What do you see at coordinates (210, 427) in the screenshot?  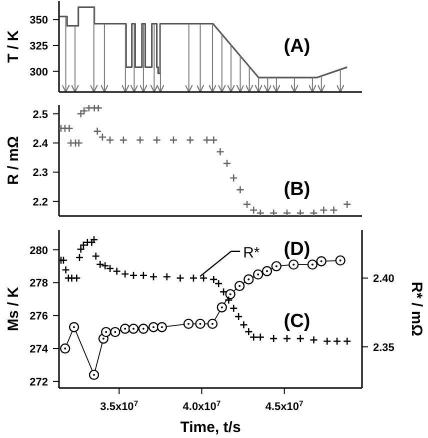 I see `x-axis-title: Time, t/s` at bounding box center [210, 427].